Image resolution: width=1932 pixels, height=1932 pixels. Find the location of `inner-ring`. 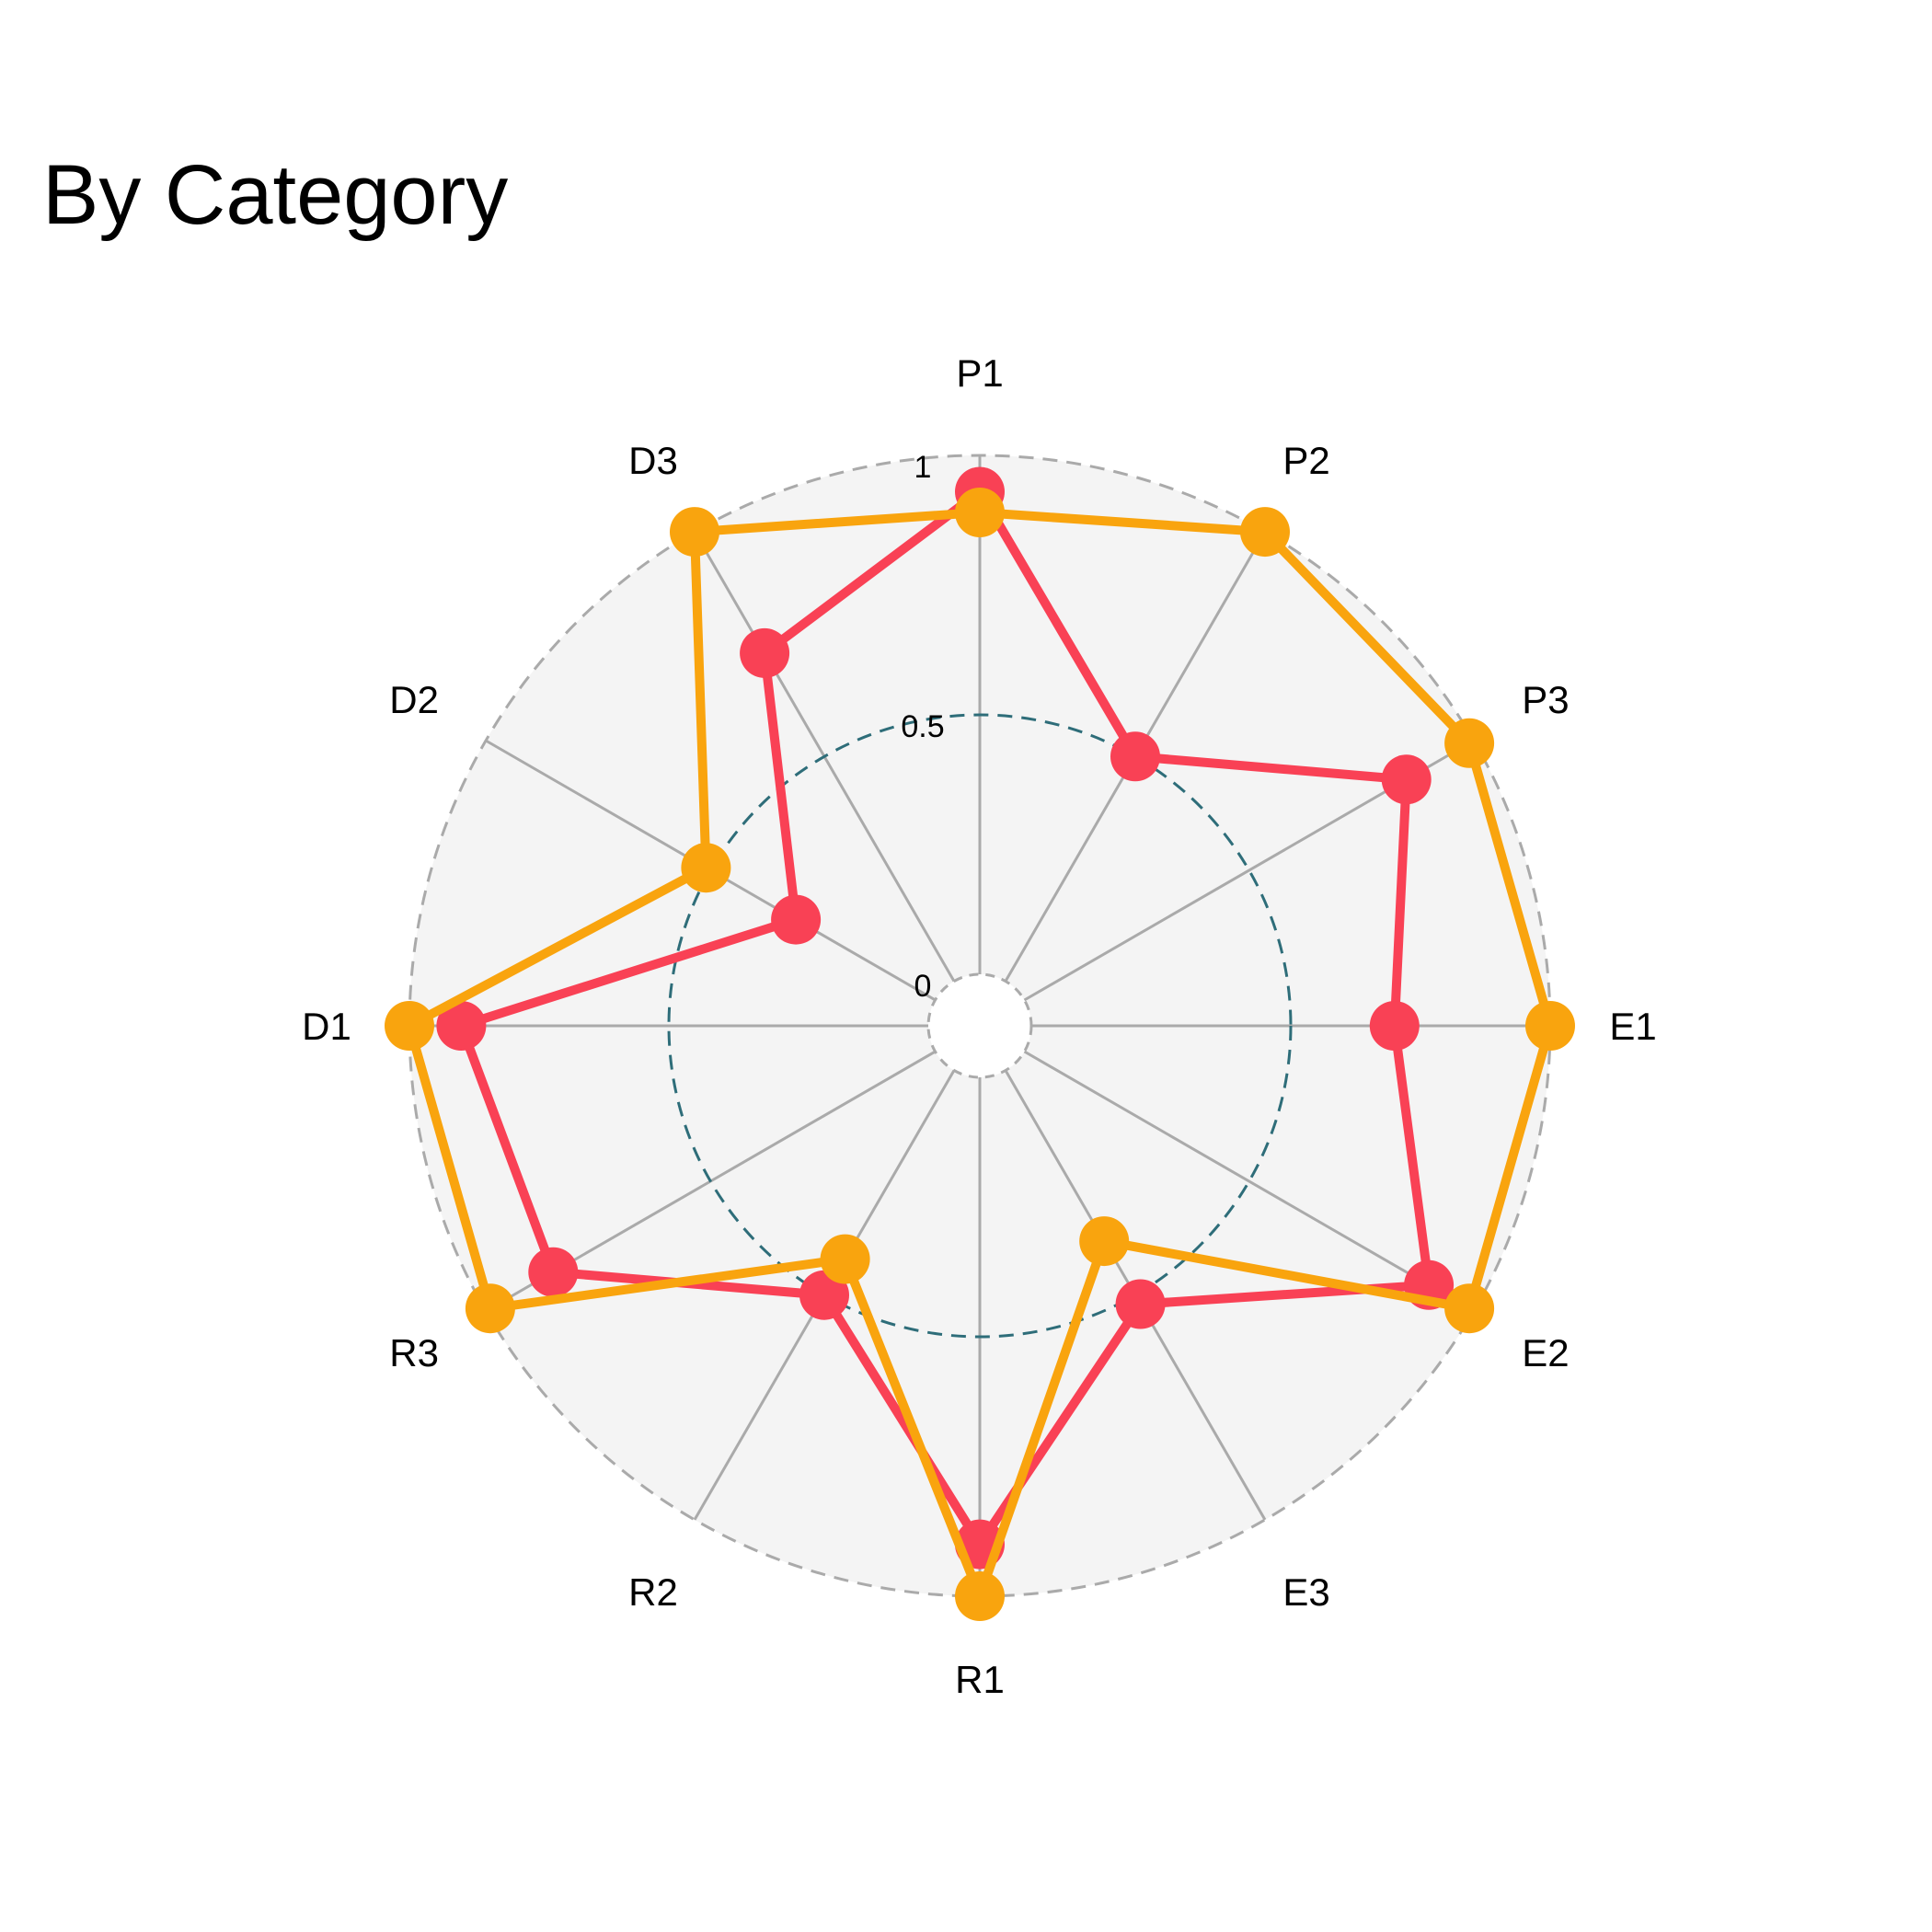

inner-ring is located at coordinates (979, 1025).